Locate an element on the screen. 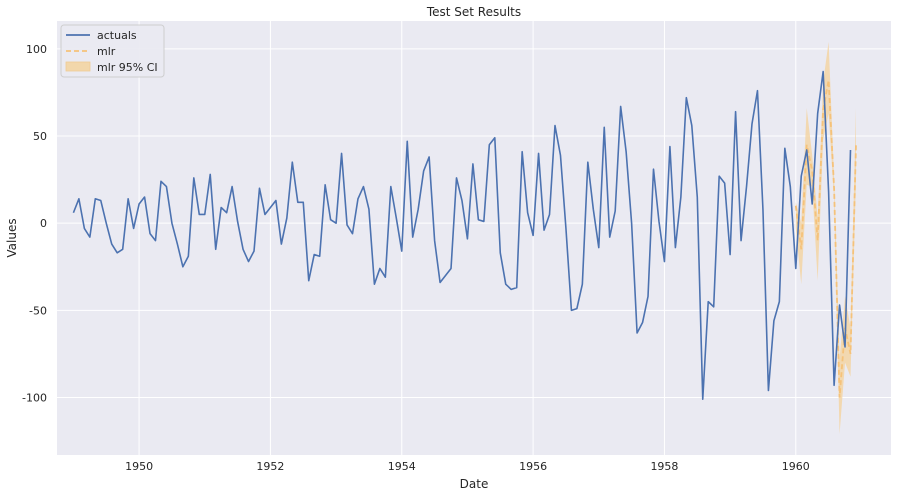  y-tick-label: -100 is located at coordinates (34, 397).